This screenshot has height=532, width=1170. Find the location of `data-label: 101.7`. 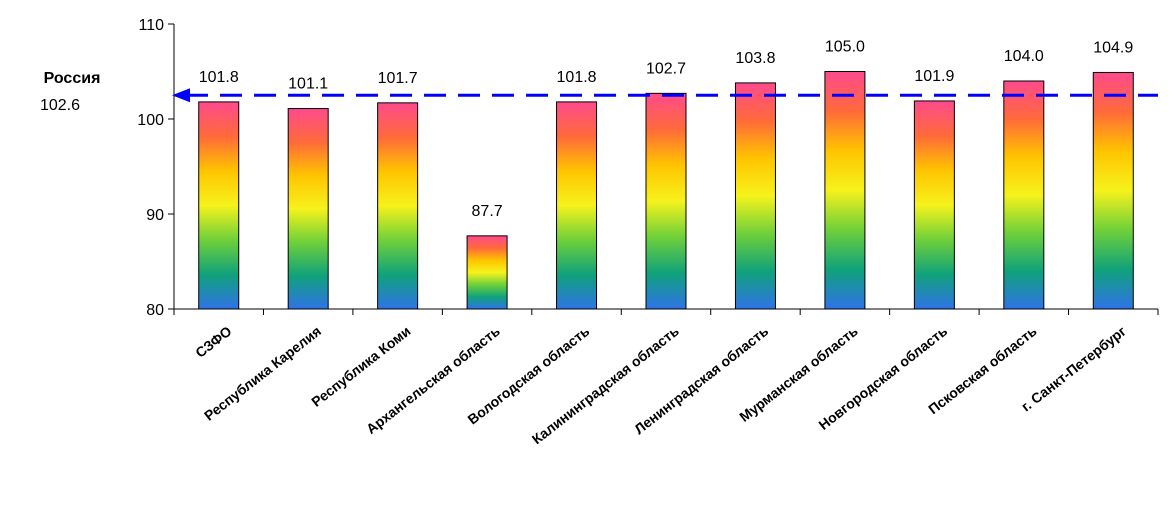

data-label: 101.7 is located at coordinates (398, 78).